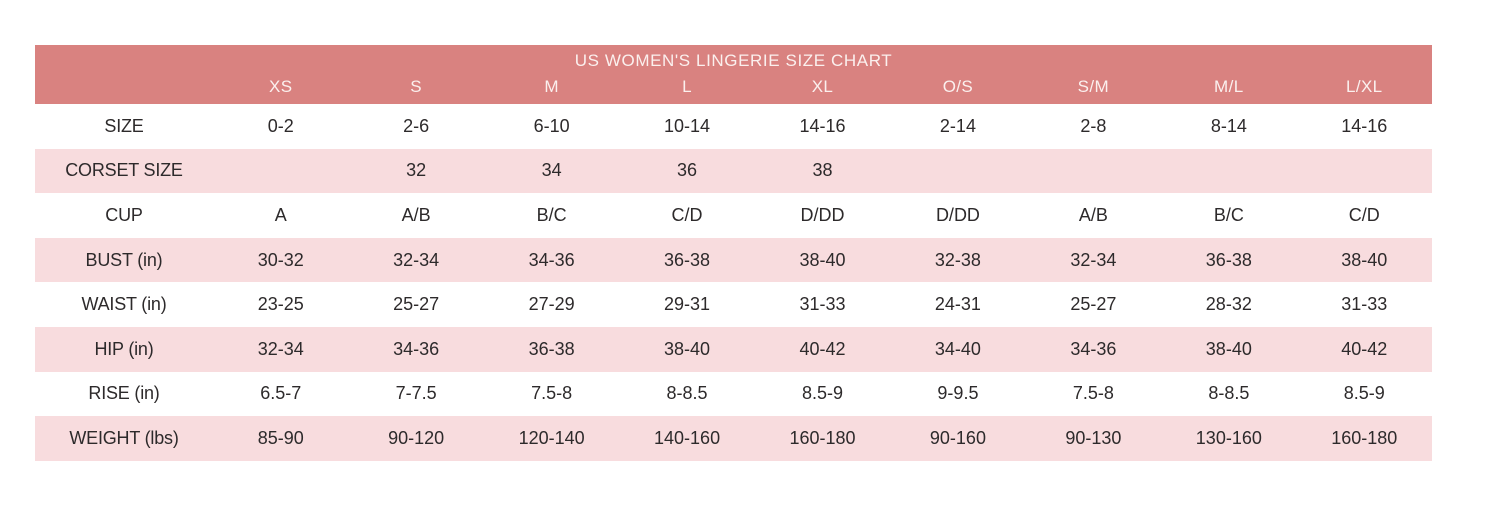  What do you see at coordinates (1228, 437) in the screenshot?
I see `table-cell: 130-160` at bounding box center [1228, 437].